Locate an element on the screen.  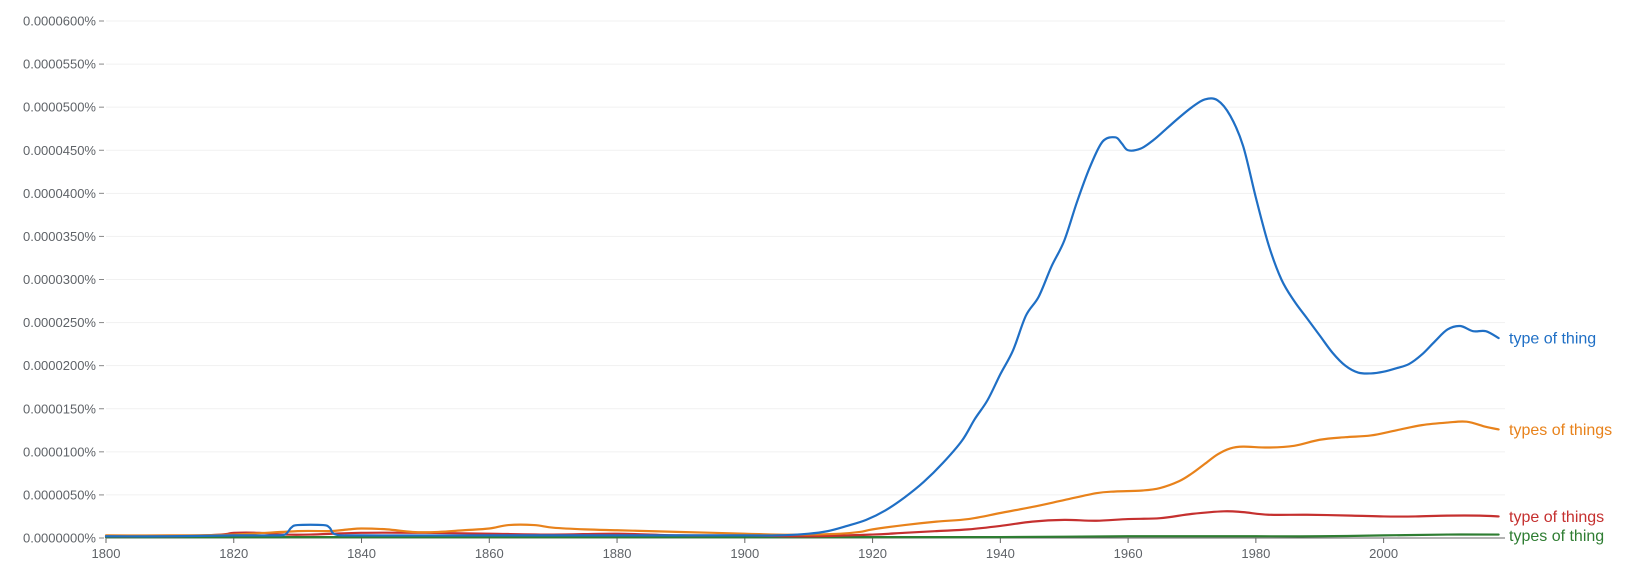
x-tick-label: 1880 is located at coordinates (617, 553).